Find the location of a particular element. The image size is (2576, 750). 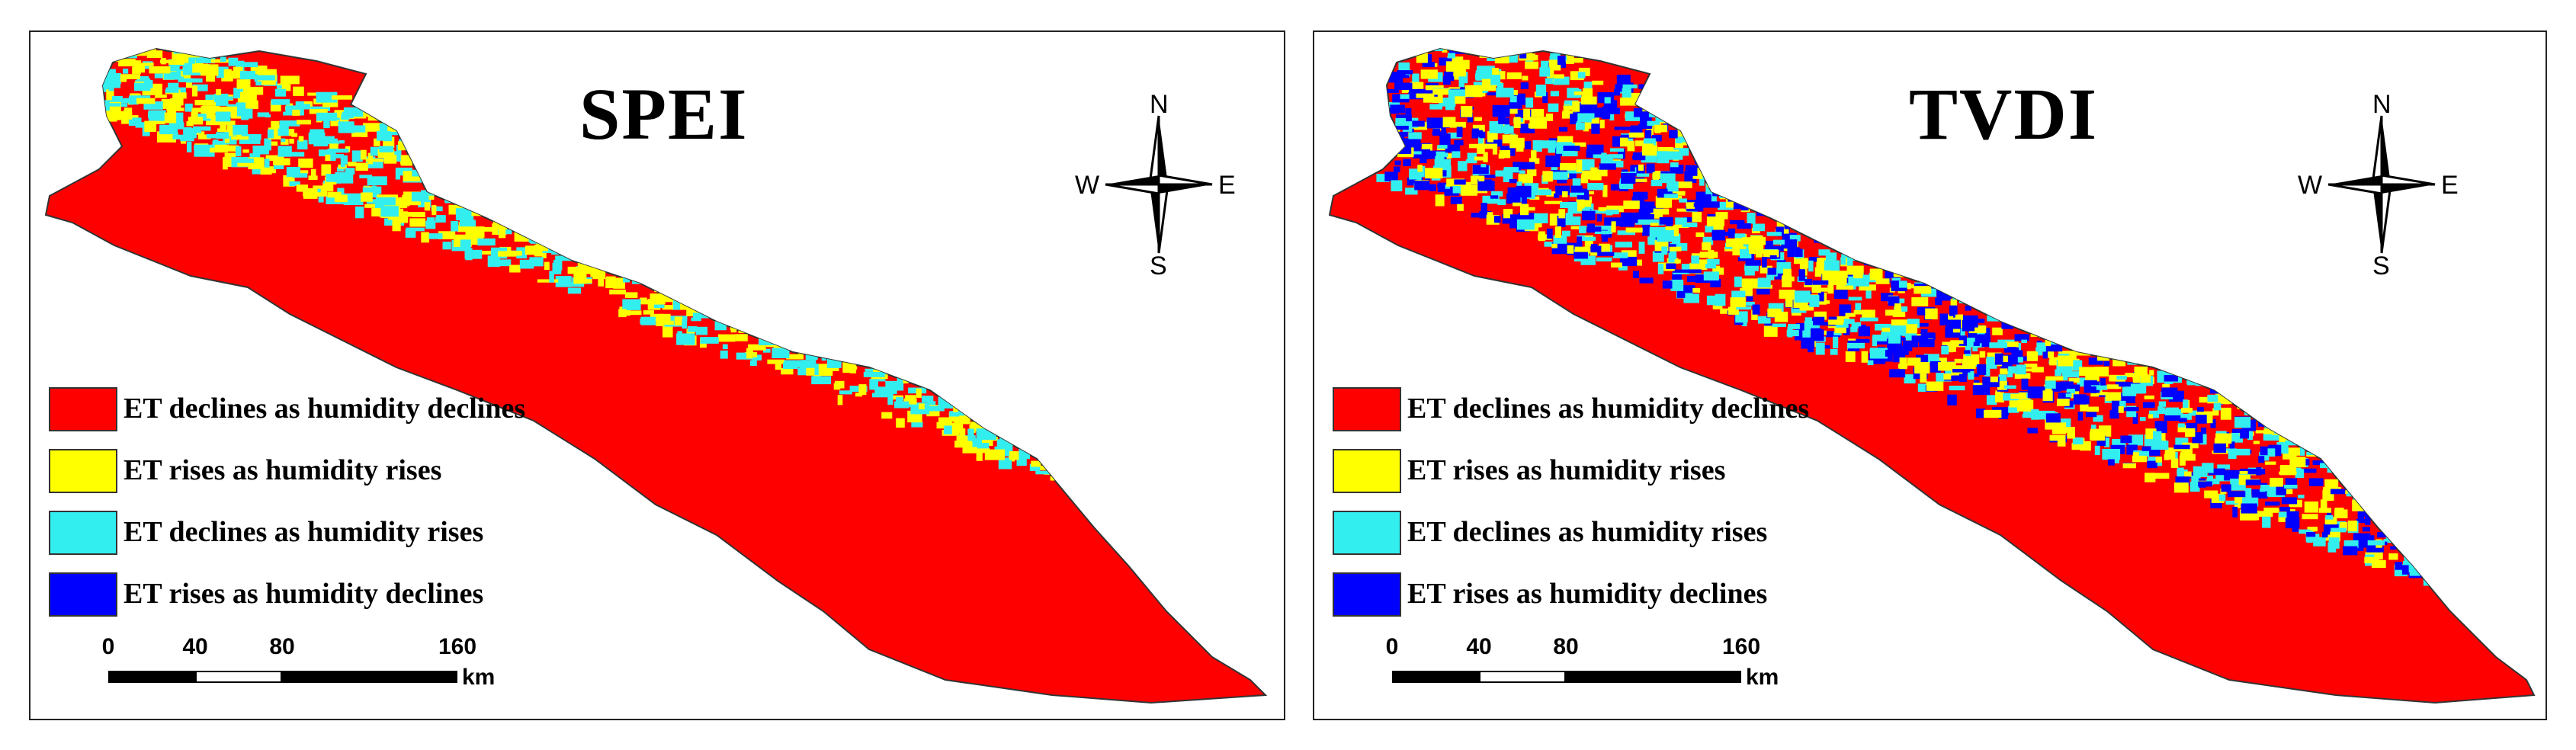

spei-scale-bar: 0 40 80 160 km is located at coordinates (312, 676).